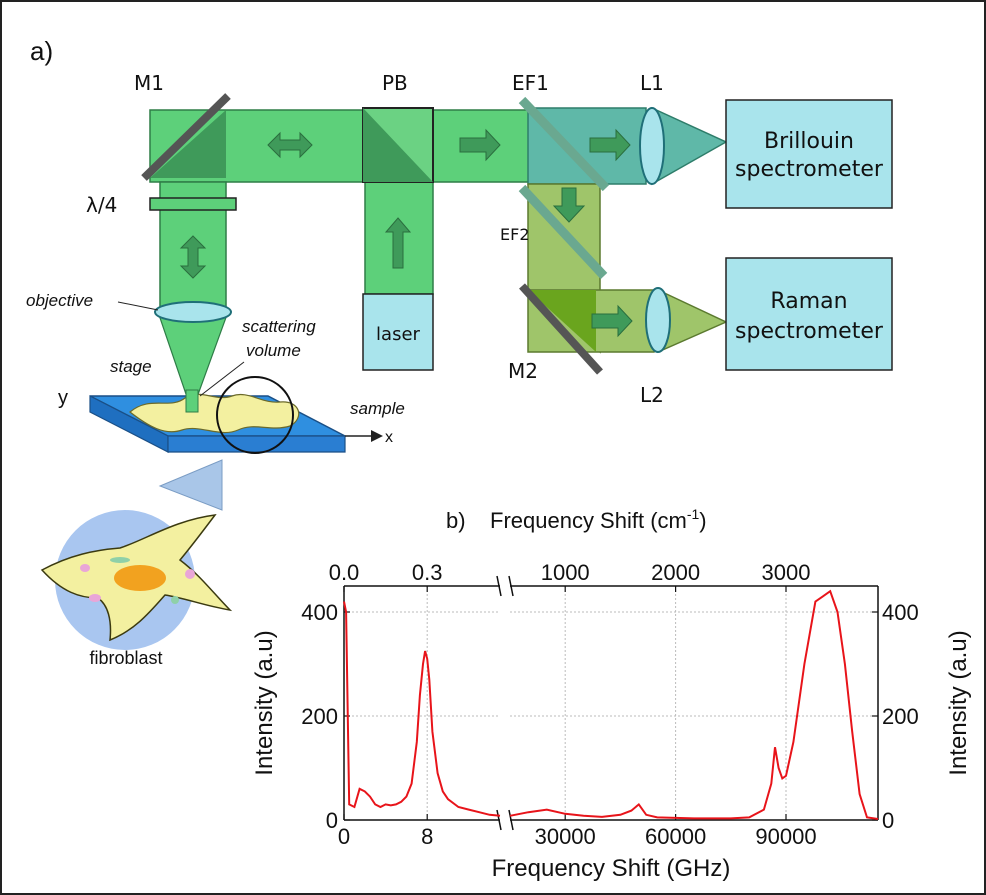 Image resolution: width=986 pixels, height=895 pixels. I want to click on panel-b-label: b), so click(456, 520).